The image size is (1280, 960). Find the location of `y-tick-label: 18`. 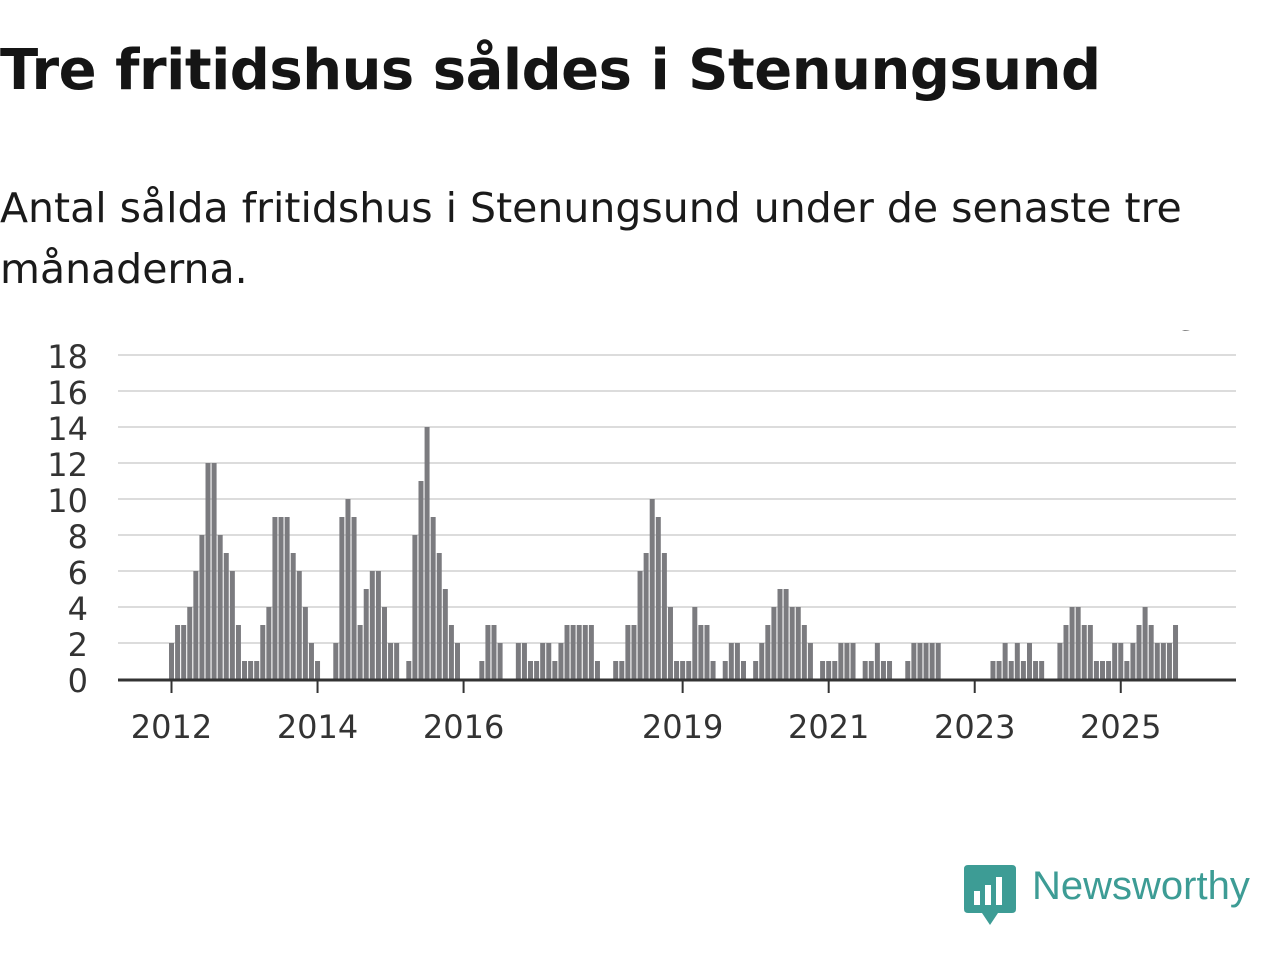

y-tick-label: 18 is located at coordinates (67, 357).